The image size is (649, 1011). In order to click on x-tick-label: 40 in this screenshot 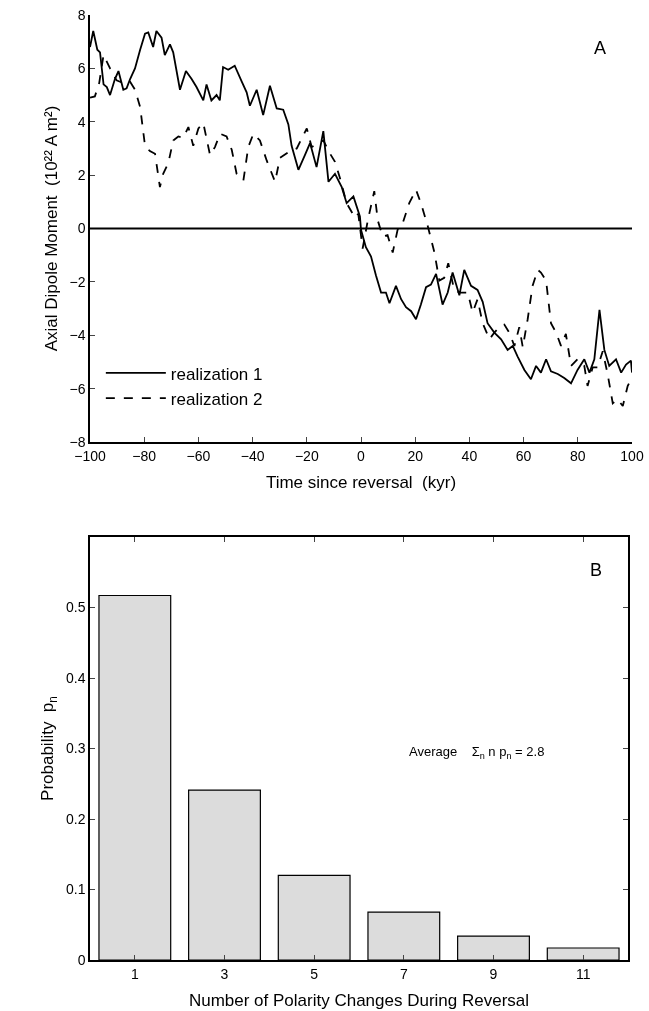, I will do `click(469, 455)`.